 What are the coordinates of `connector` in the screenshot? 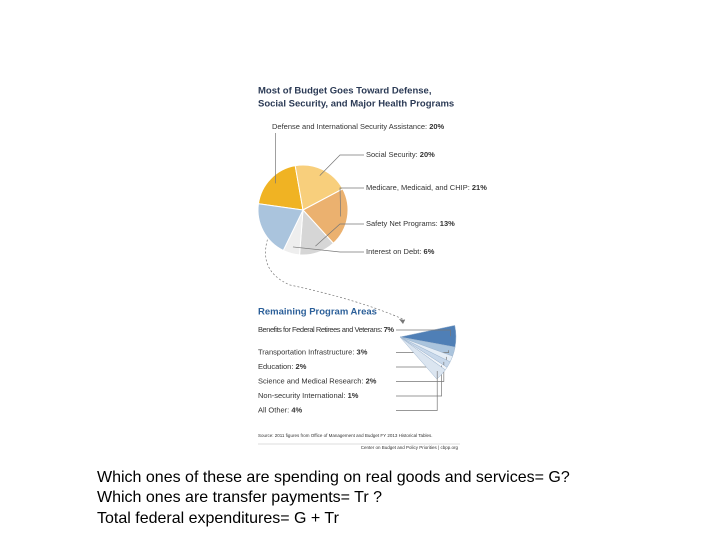 It's located at (335, 276).